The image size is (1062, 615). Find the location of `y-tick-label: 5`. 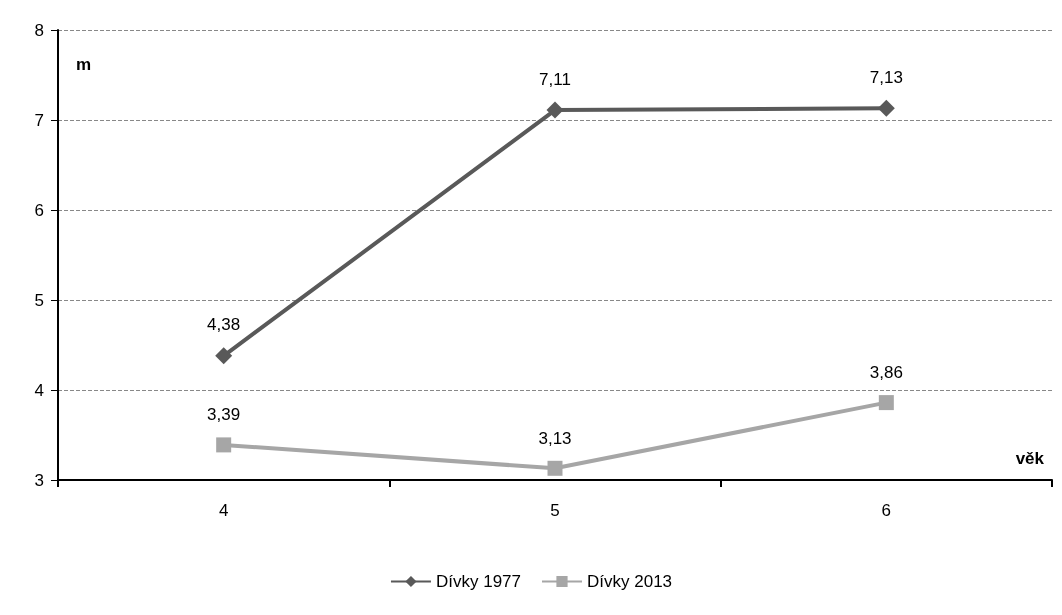

y-tick-label: 5 is located at coordinates (39, 300).